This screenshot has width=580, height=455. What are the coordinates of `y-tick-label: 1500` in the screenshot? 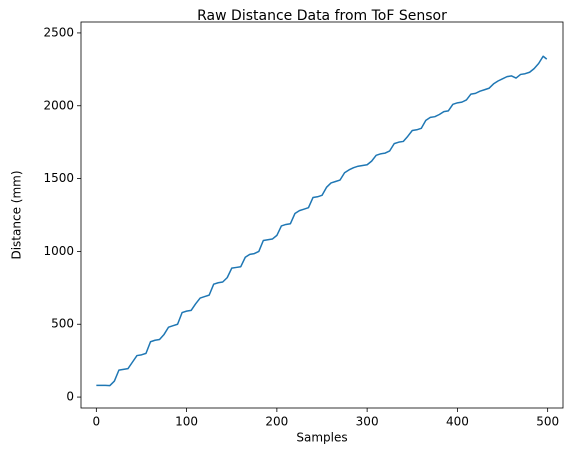 It's located at (58, 178).